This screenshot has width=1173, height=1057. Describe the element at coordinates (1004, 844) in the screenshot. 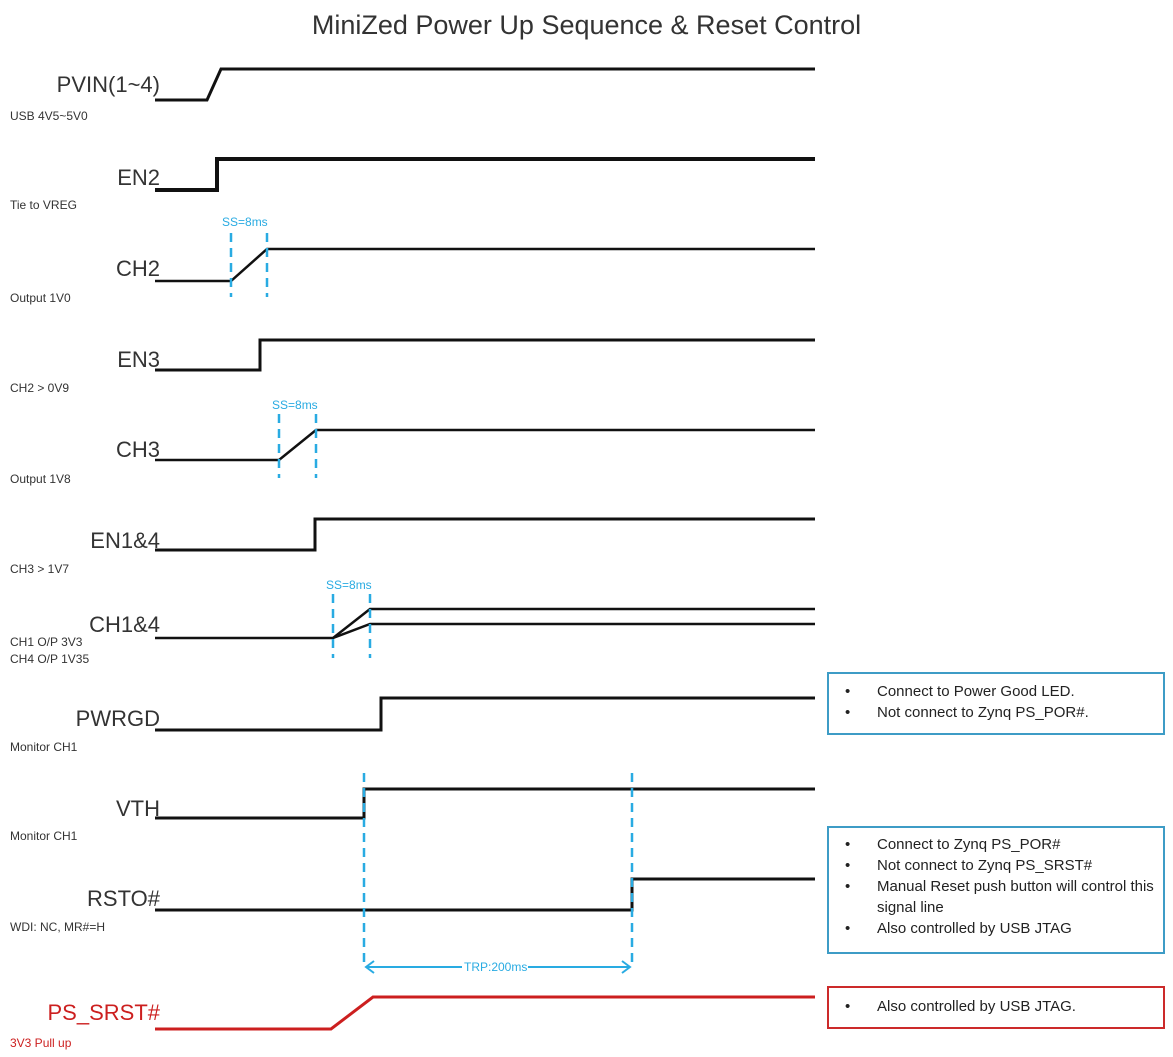

I see `note-rsto-1: Connect to Zynq PS_POR#` at that location.